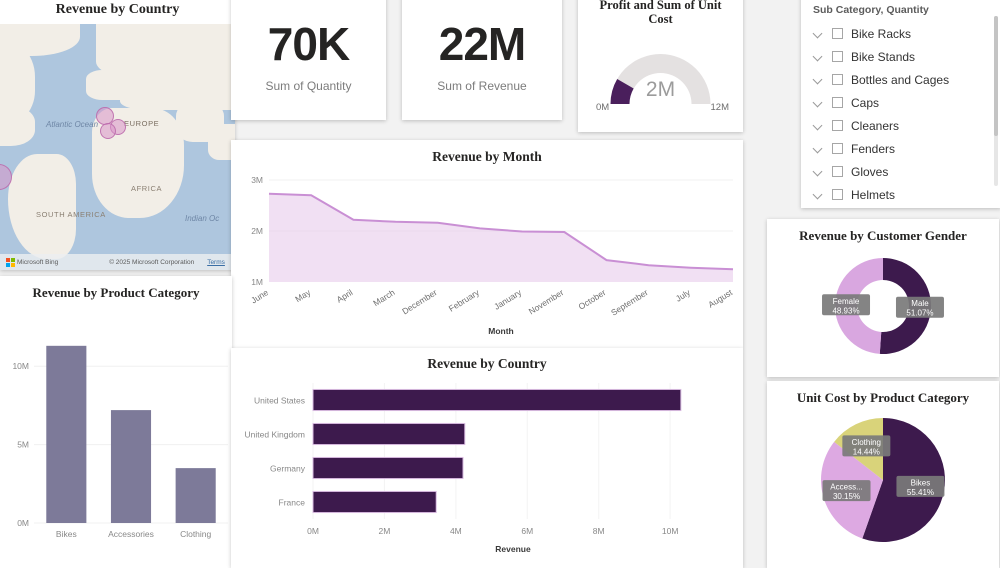 The width and height of the screenshot is (1000, 568). What do you see at coordinates (873, 148) in the screenshot?
I see `slicer-item-label: Fenders` at bounding box center [873, 148].